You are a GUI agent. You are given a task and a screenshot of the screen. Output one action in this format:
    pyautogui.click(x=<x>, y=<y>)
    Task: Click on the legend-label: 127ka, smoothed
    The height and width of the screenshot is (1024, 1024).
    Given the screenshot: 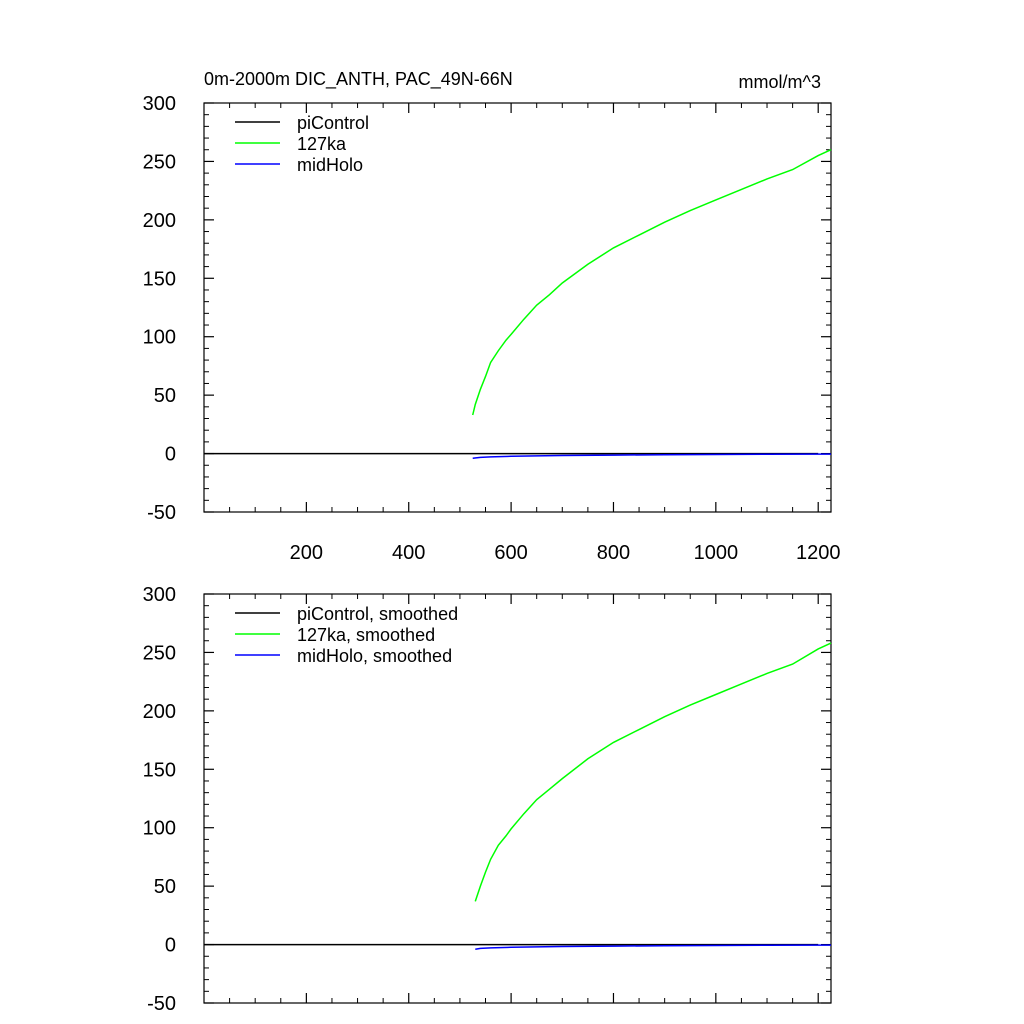 What is the action you would take?
    pyautogui.click(x=366, y=635)
    